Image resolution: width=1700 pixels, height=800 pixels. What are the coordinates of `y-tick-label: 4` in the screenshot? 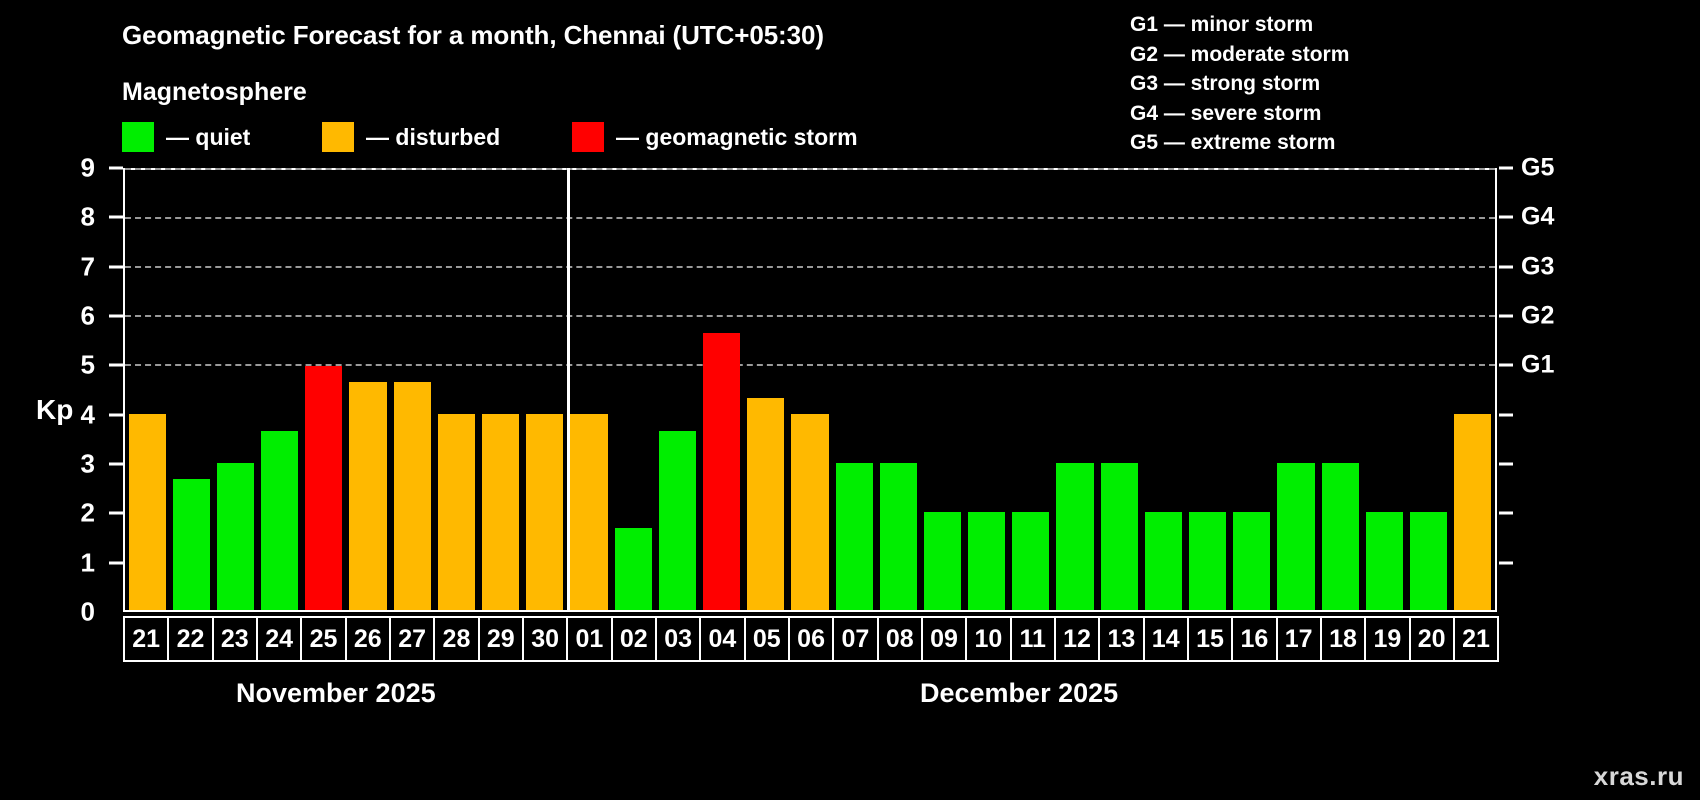 It's located at (87, 414).